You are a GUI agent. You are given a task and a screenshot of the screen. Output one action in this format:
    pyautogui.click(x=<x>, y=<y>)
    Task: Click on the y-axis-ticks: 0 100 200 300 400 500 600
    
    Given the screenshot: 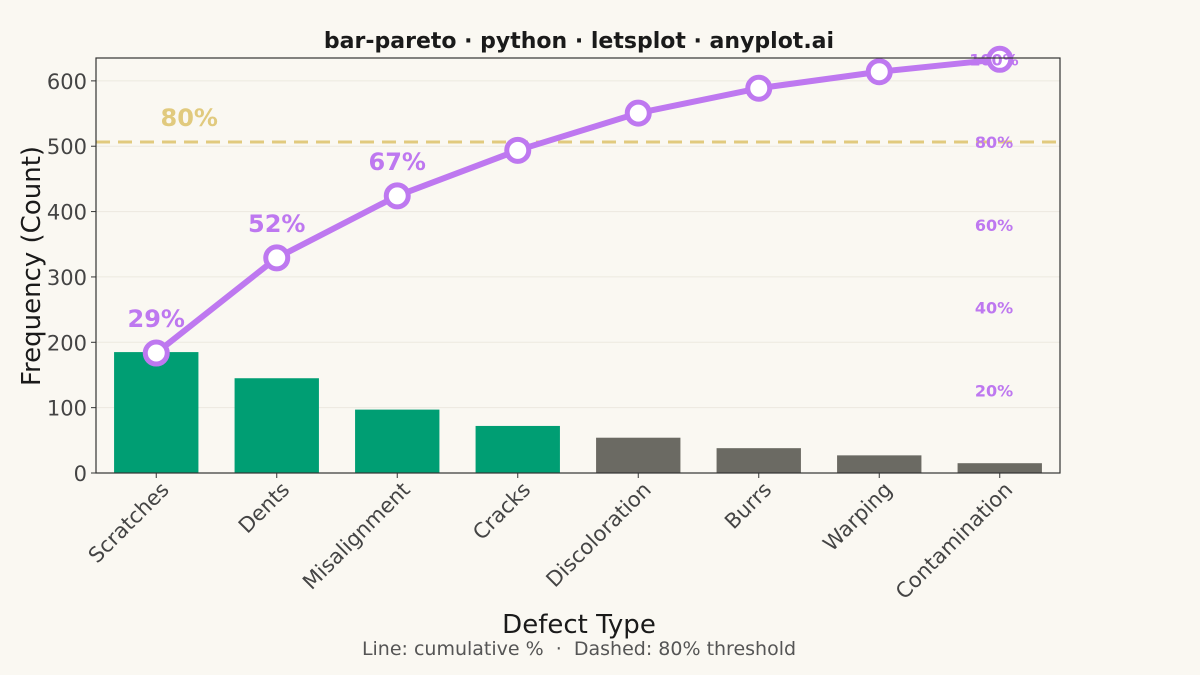 What is the action you would take?
    pyautogui.click(x=71, y=278)
    